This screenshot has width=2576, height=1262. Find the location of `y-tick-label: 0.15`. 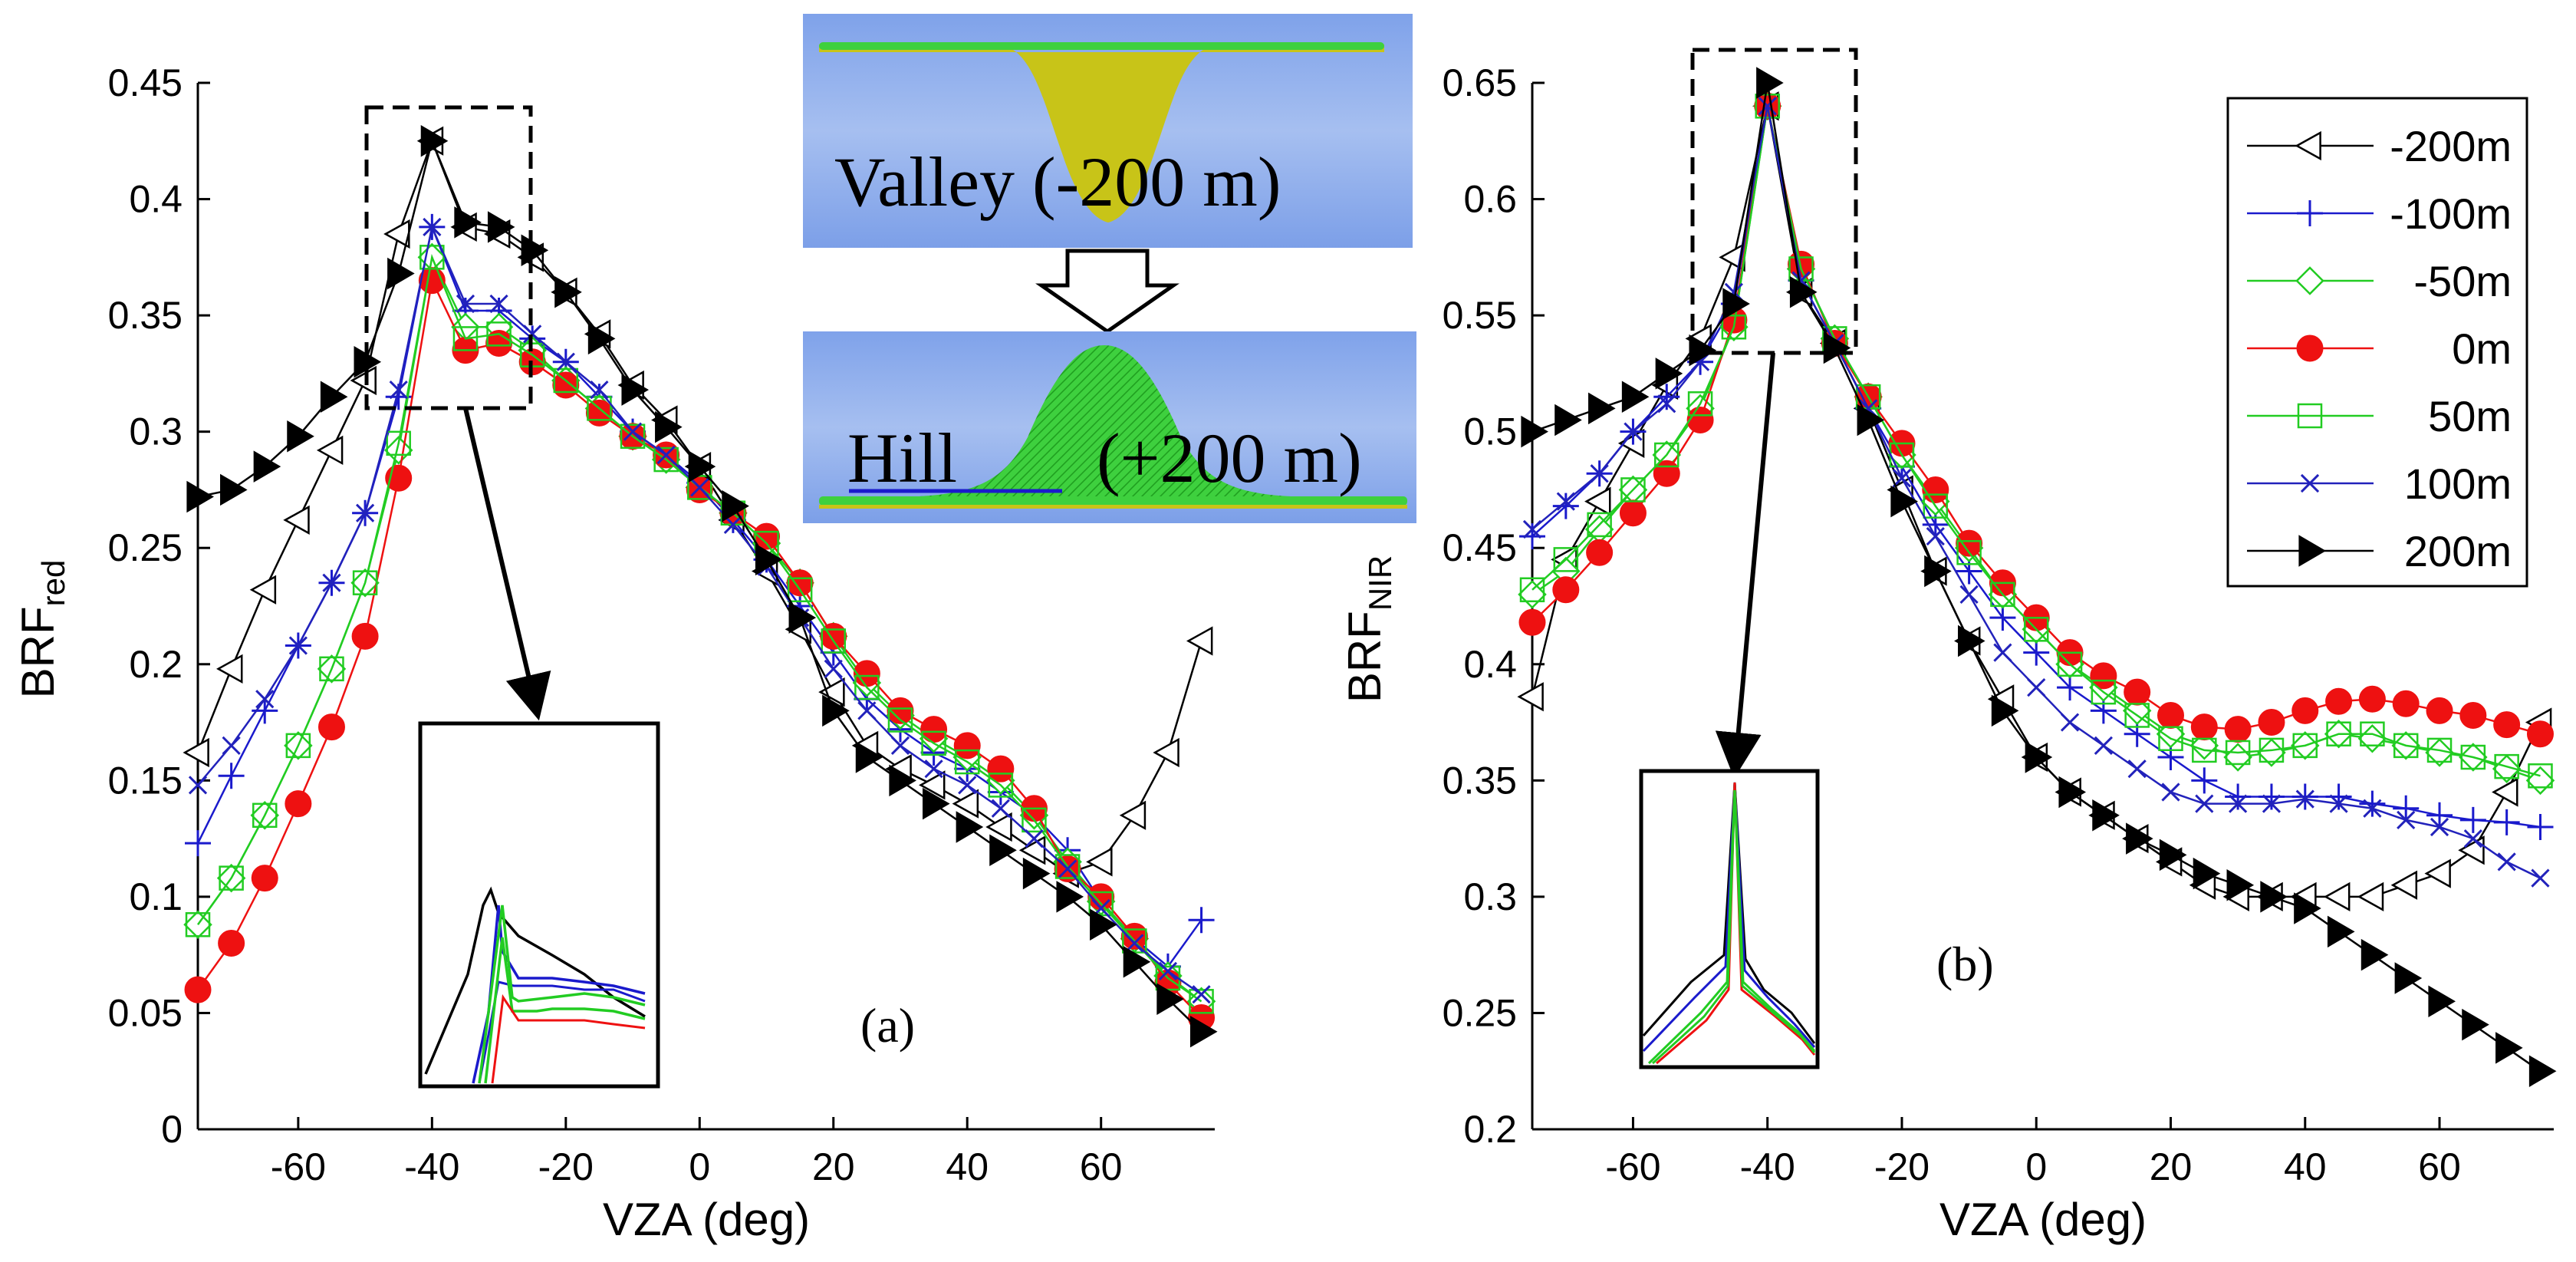

y-tick-label: 0.15 is located at coordinates (145, 780).